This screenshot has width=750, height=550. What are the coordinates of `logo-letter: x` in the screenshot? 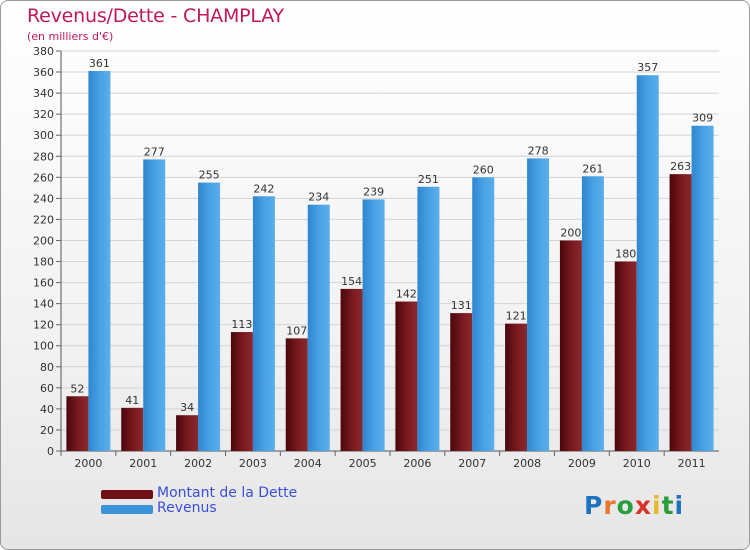 It's located at (643, 505).